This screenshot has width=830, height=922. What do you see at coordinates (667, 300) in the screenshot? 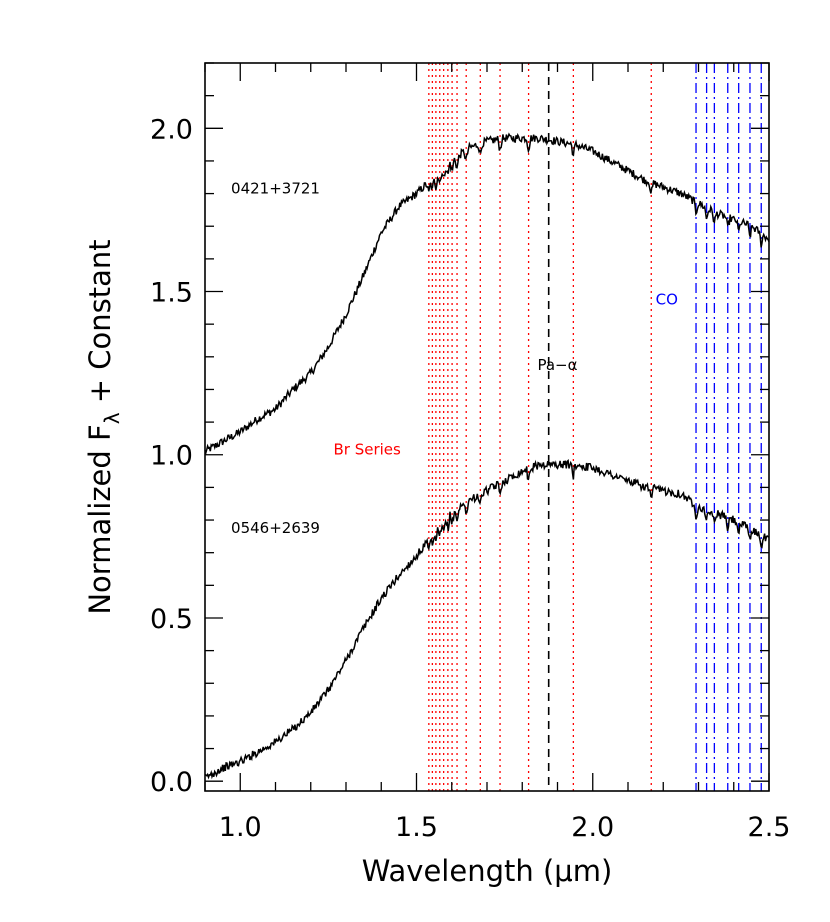
I see `annotation-label: CO` at bounding box center [667, 300].